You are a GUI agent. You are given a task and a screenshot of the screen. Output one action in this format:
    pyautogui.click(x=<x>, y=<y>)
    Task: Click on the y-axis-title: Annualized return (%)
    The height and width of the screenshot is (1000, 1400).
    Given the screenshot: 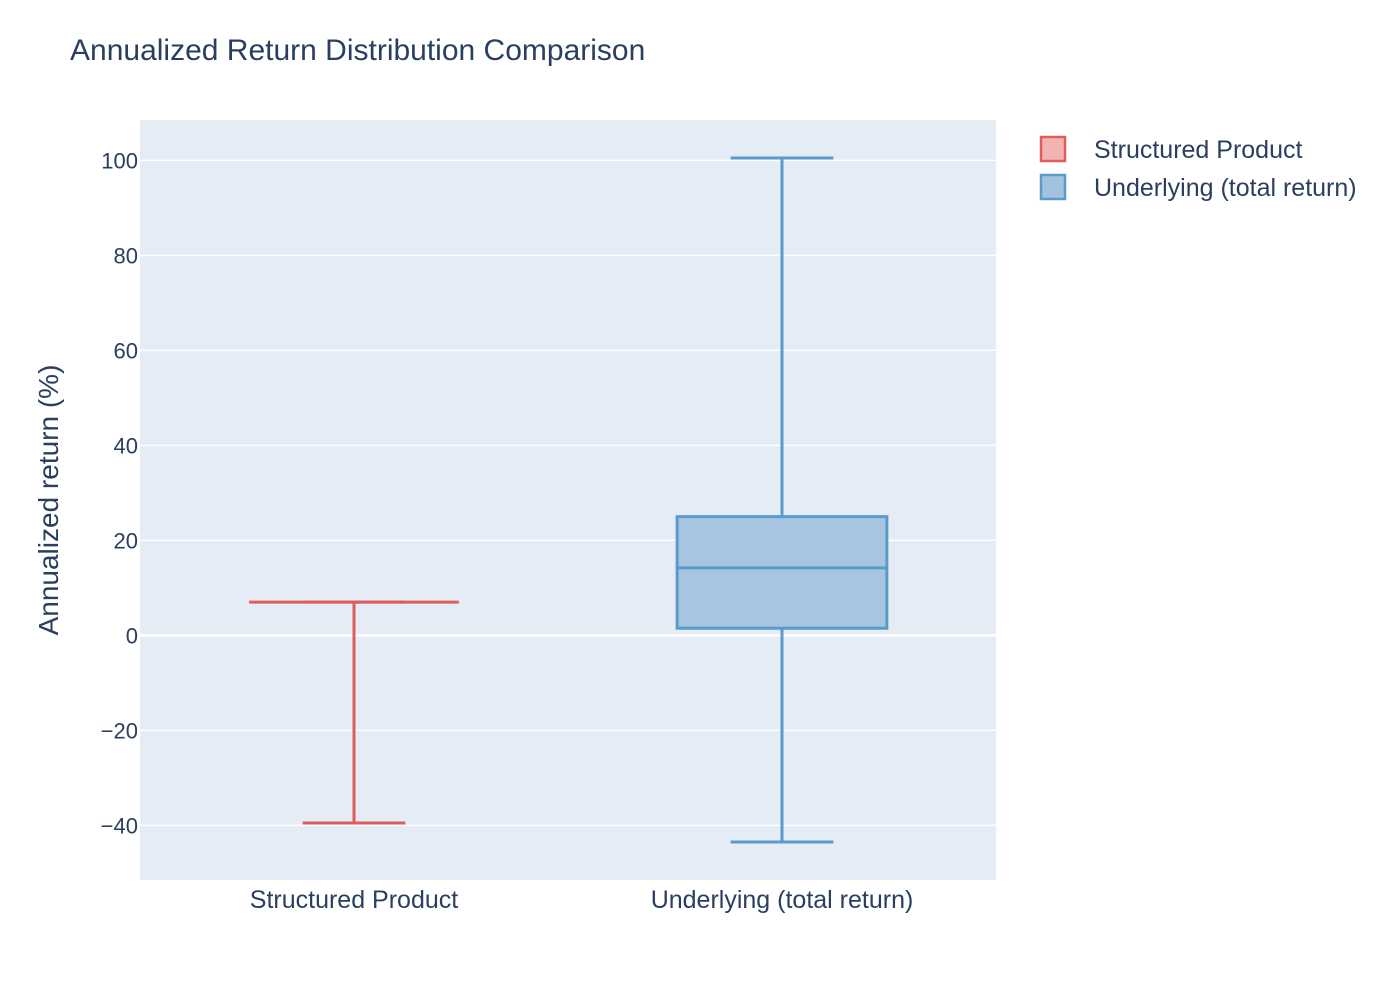 What is the action you would take?
    pyautogui.click(x=48, y=500)
    